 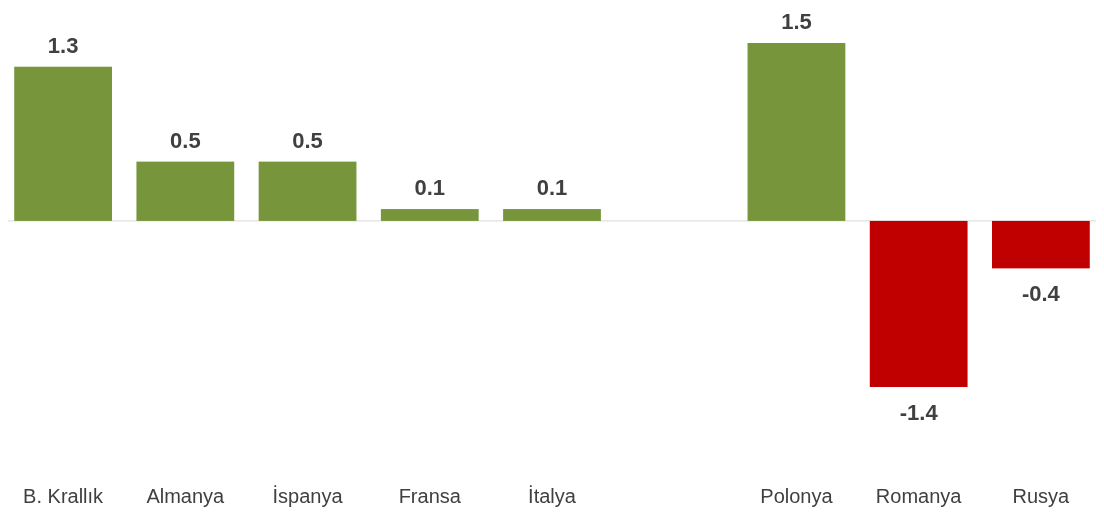 I want to click on x-tick-label: Fransa, so click(x=430, y=496).